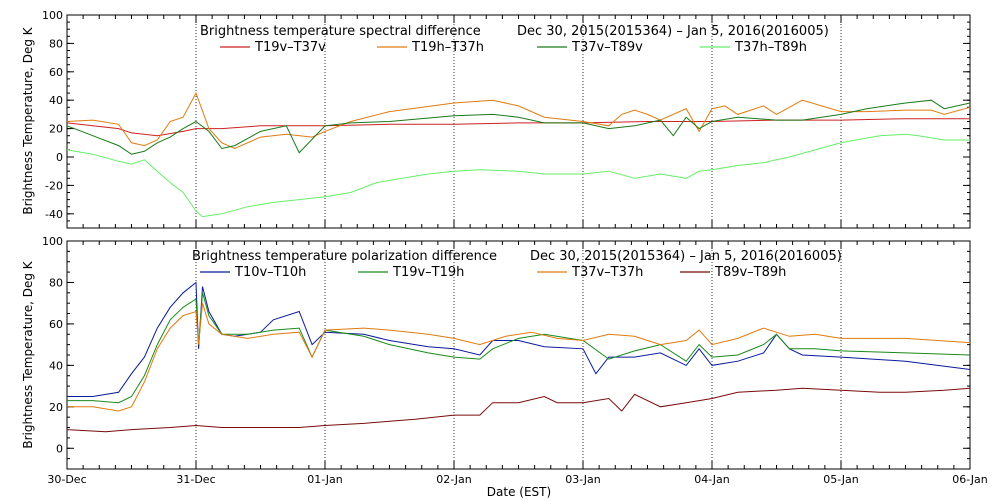  Describe the element at coordinates (970, 479) in the screenshot. I see `x-tick-label: 06-Jan` at that location.